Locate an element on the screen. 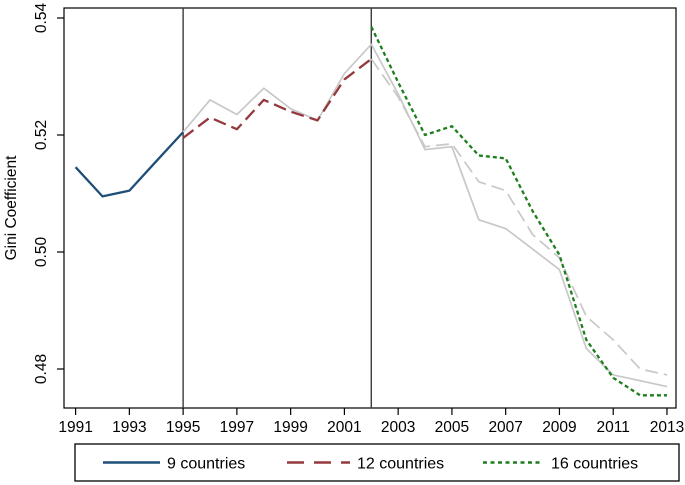 This screenshot has height=485, width=685. x-tick-label: 1995 is located at coordinates (183, 427).